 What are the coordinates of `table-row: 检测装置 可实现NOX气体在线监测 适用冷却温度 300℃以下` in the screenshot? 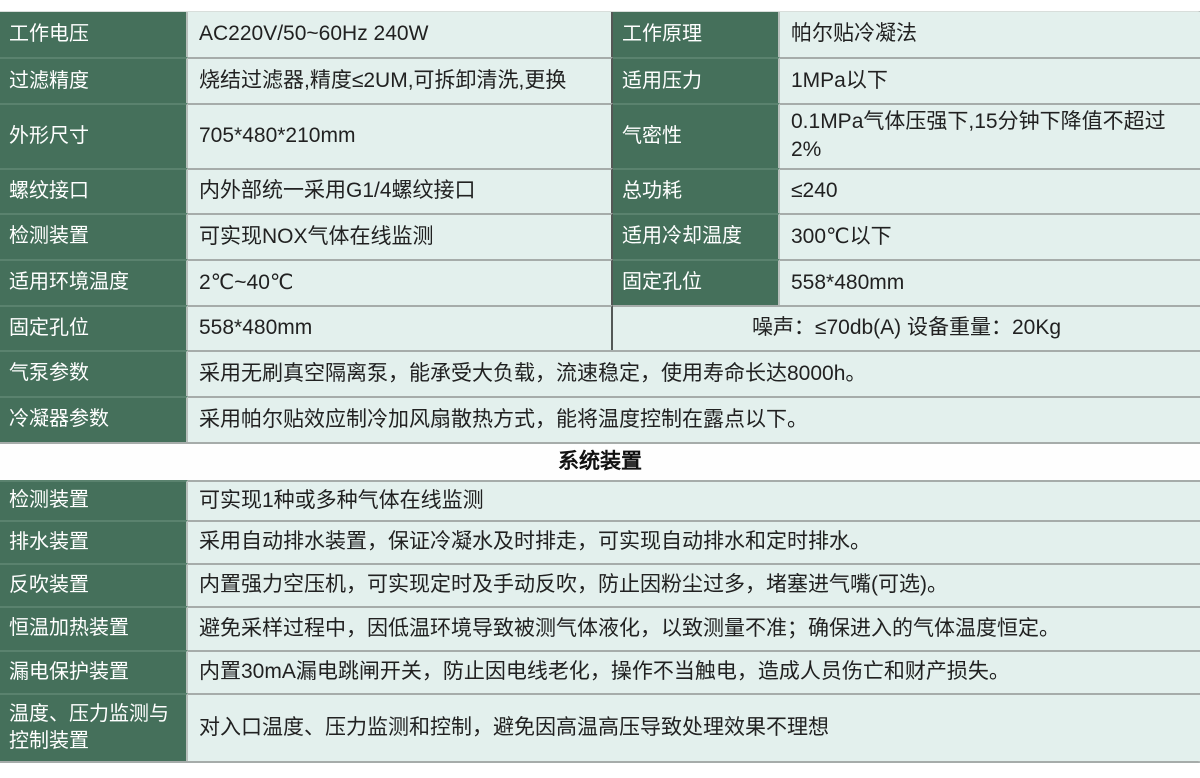 It's located at (600, 235).